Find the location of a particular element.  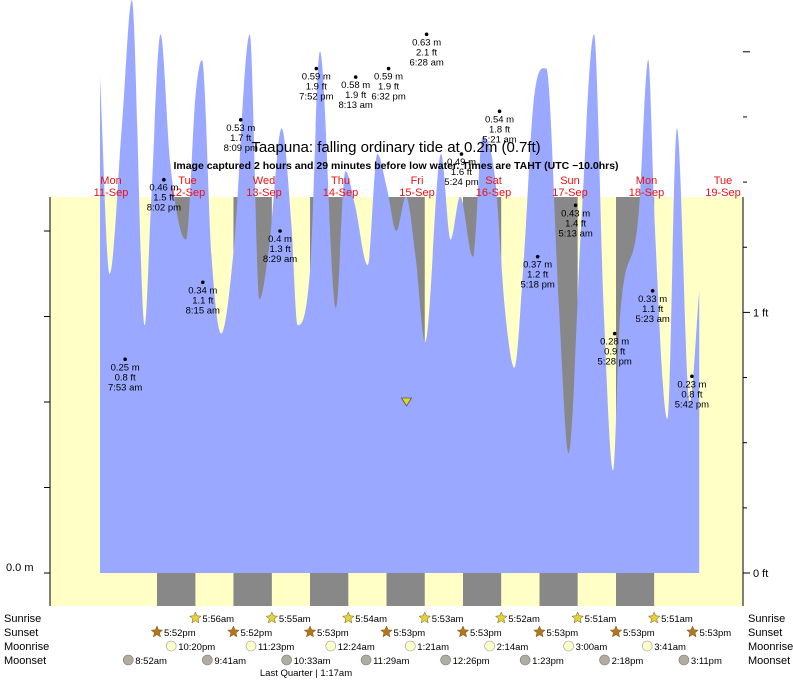

sunrise-time: 5:55am is located at coordinates (295, 619).